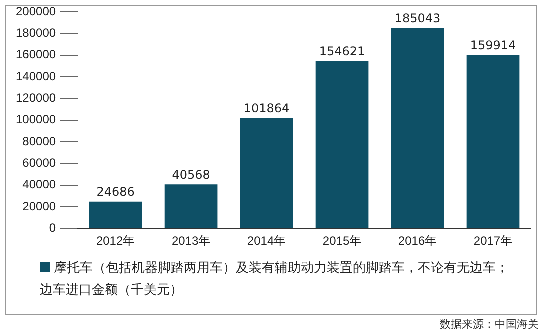 The height and width of the screenshot is (334, 545). Describe the element at coordinates (266, 241) in the screenshot. I see `x-tick-label: 2014年` at that location.